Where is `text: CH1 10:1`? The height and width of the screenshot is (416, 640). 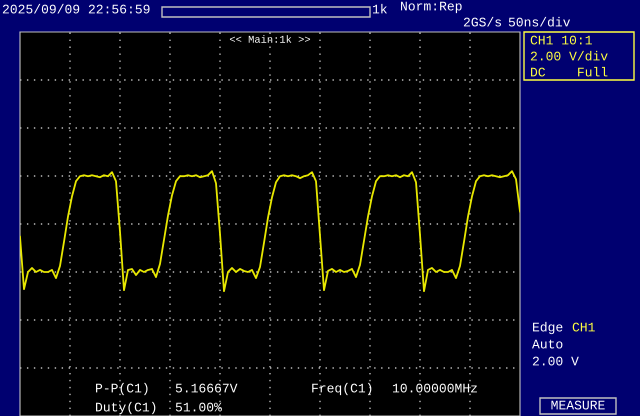
text: CH1 10:1 is located at coordinates (561, 40).